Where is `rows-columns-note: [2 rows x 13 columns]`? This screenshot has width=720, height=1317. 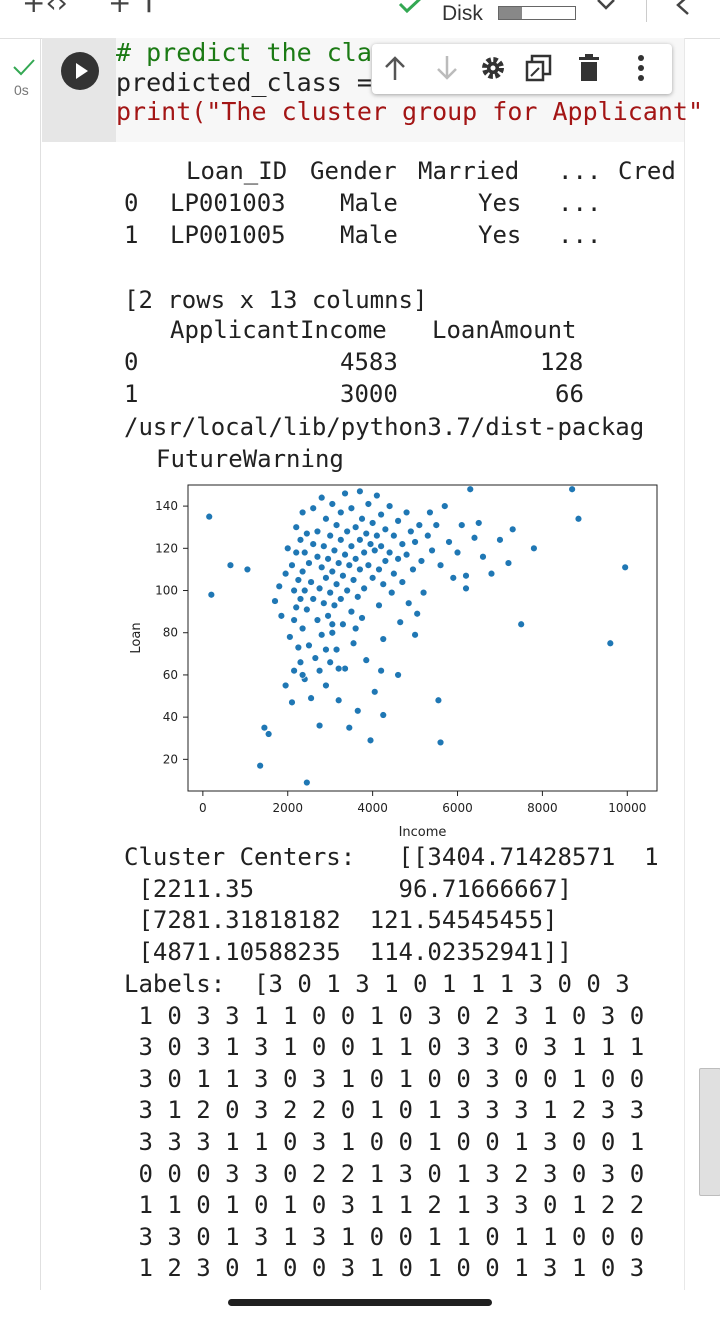
rows-columns-note: [2 rows x 13 columns] is located at coordinates (276, 300).